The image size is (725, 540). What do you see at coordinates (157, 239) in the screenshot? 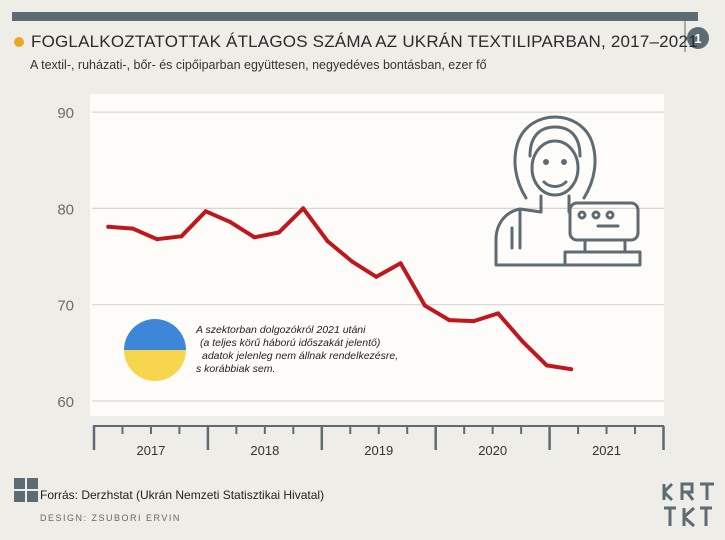
I see `data-point-2017-Q3` at bounding box center [157, 239].